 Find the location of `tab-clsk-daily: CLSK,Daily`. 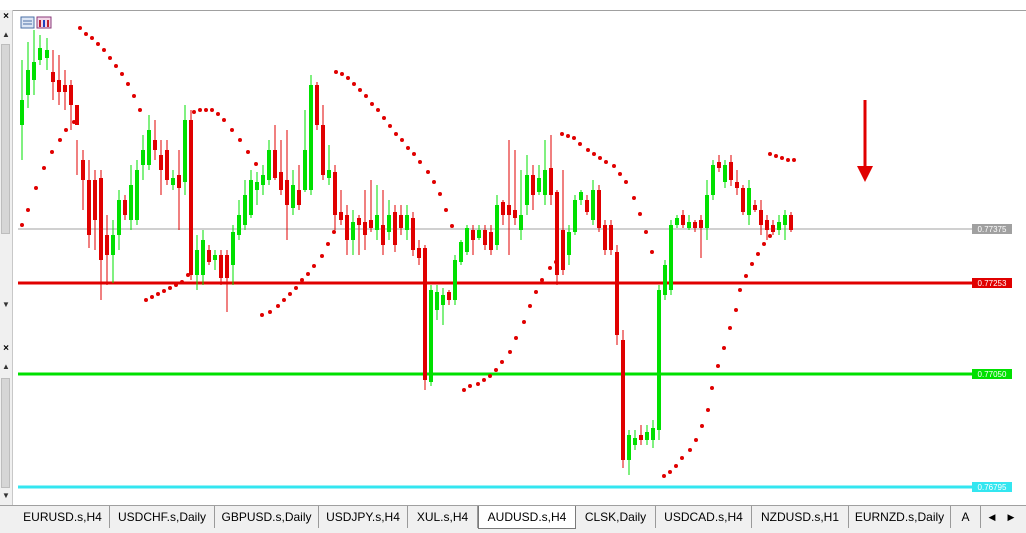

tab-clsk-daily: CLSK,Daily is located at coordinates (616, 517).